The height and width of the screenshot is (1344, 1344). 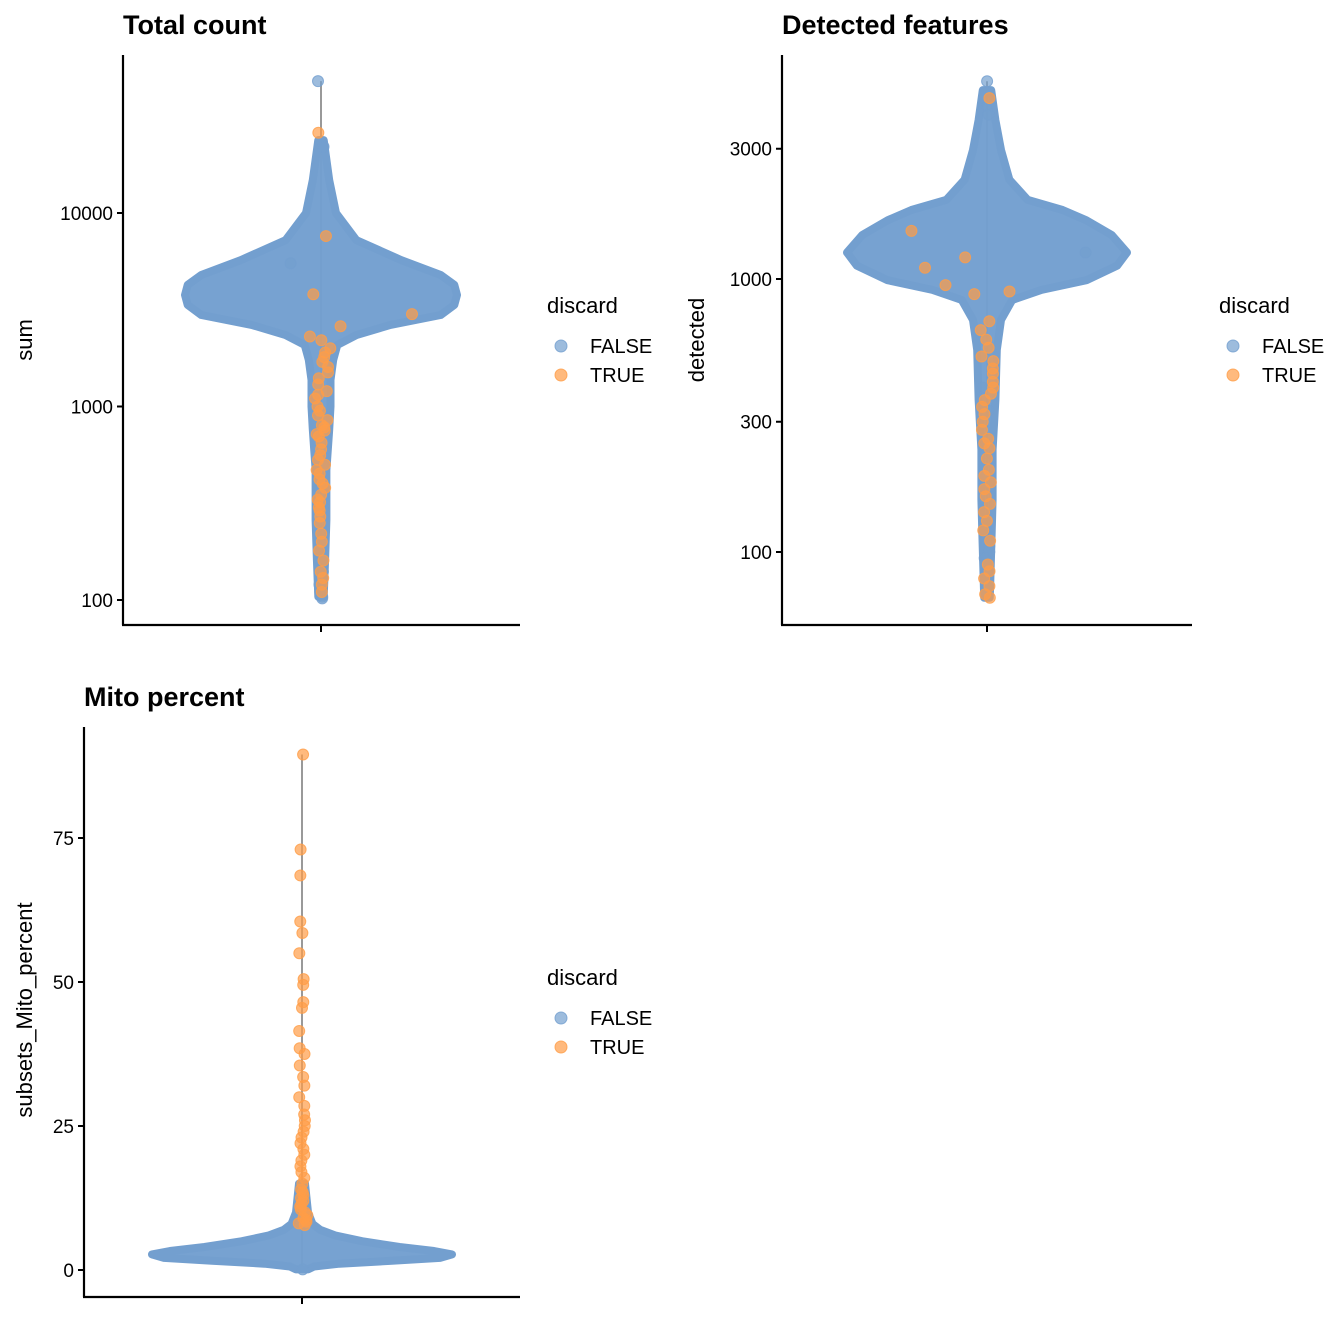 What do you see at coordinates (164, 697) in the screenshot?
I see `panel-title: Mito percent` at bounding box center [164, 697].